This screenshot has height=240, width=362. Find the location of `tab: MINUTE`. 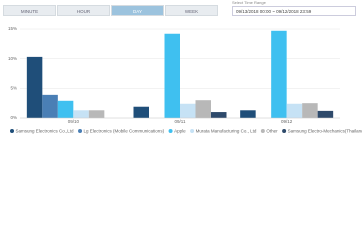

tab: MINUTE is located at coordinates (29, 10).